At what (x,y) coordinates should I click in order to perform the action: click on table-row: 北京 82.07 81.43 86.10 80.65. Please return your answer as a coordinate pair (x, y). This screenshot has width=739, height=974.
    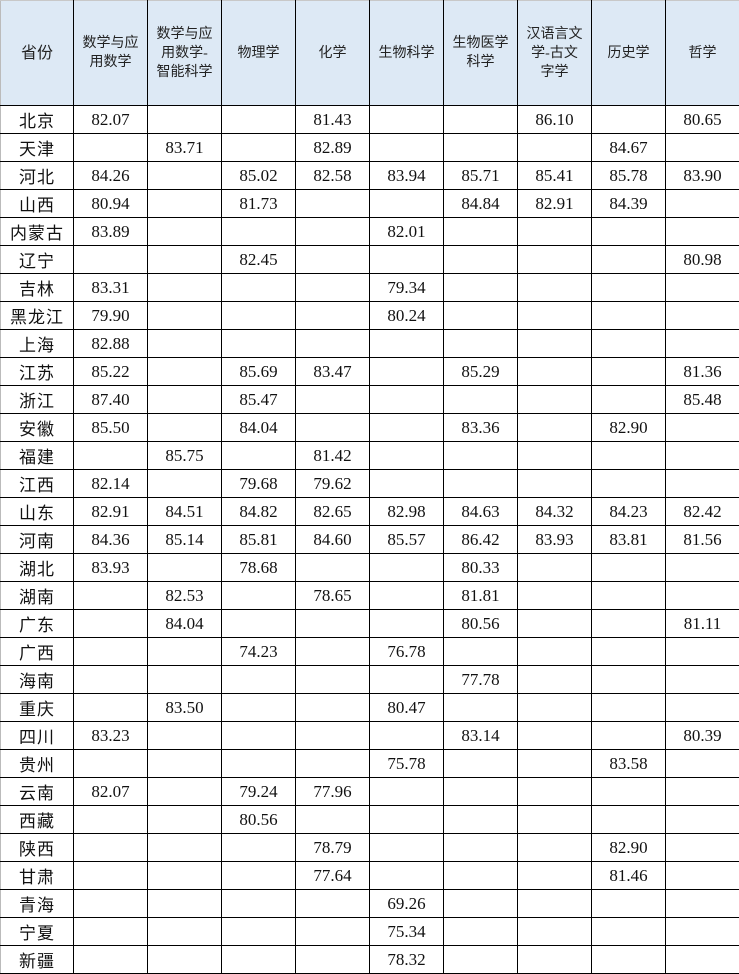
    Looking at the image, I should click on (369, 119).